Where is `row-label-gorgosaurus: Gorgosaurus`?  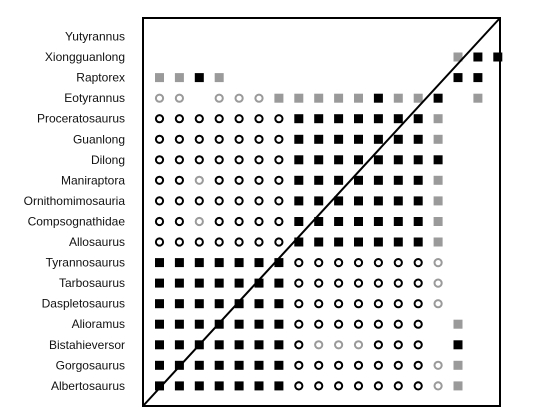 row-label-gorgosaurus: Gorgosaurus is located at coordinates (90, 365).